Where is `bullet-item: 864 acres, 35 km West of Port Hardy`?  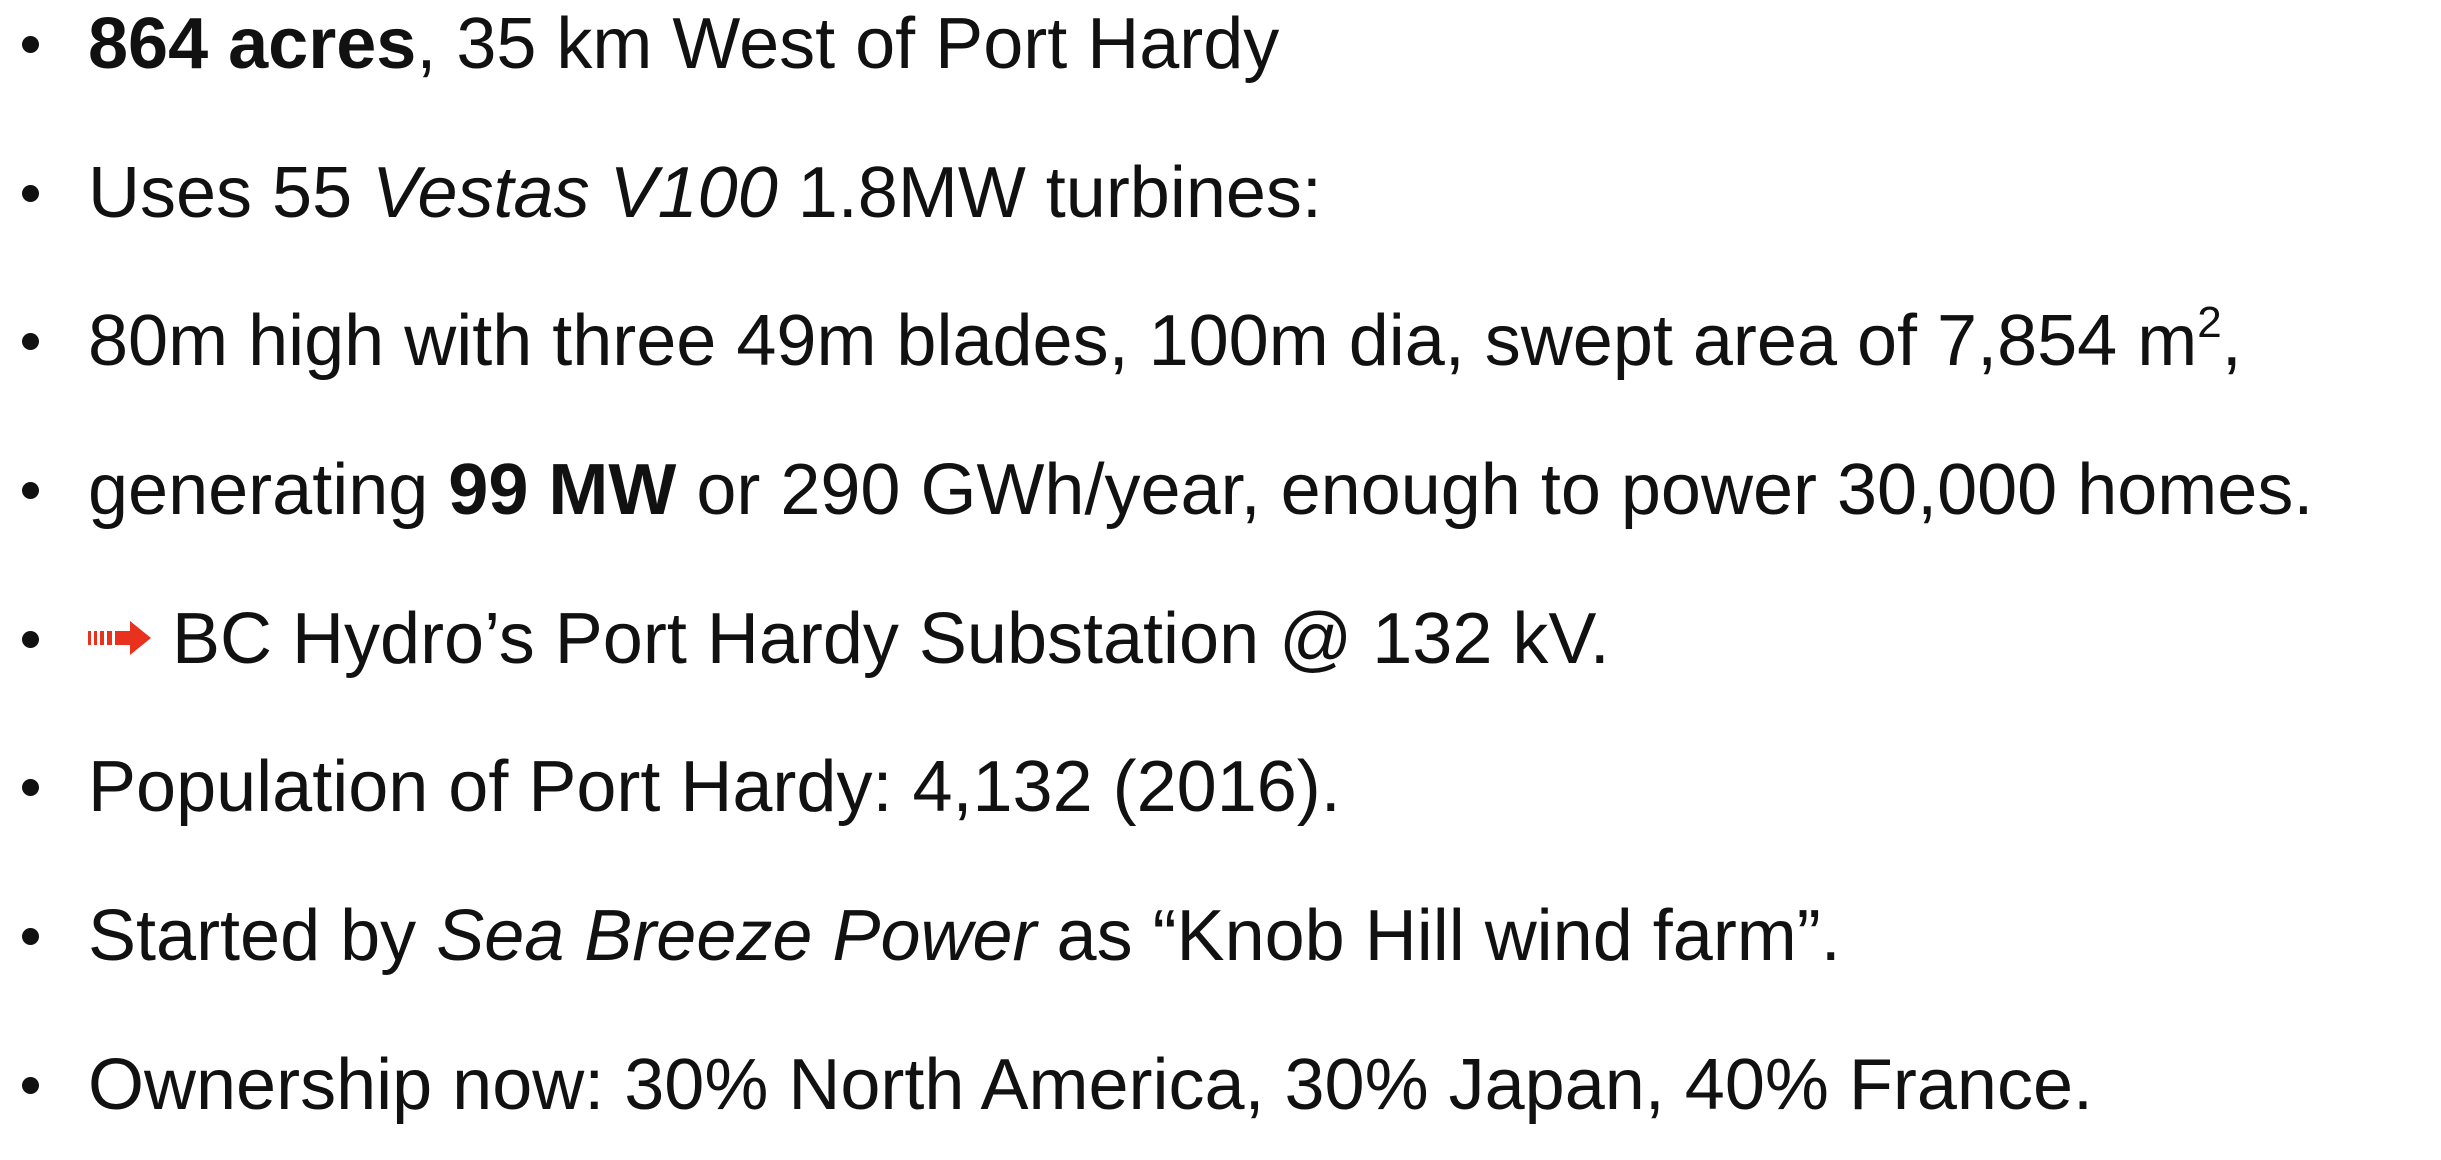 bullet-item: 864 acres, 35 km West of Port Hardy is located at coordinates (1220, 59).